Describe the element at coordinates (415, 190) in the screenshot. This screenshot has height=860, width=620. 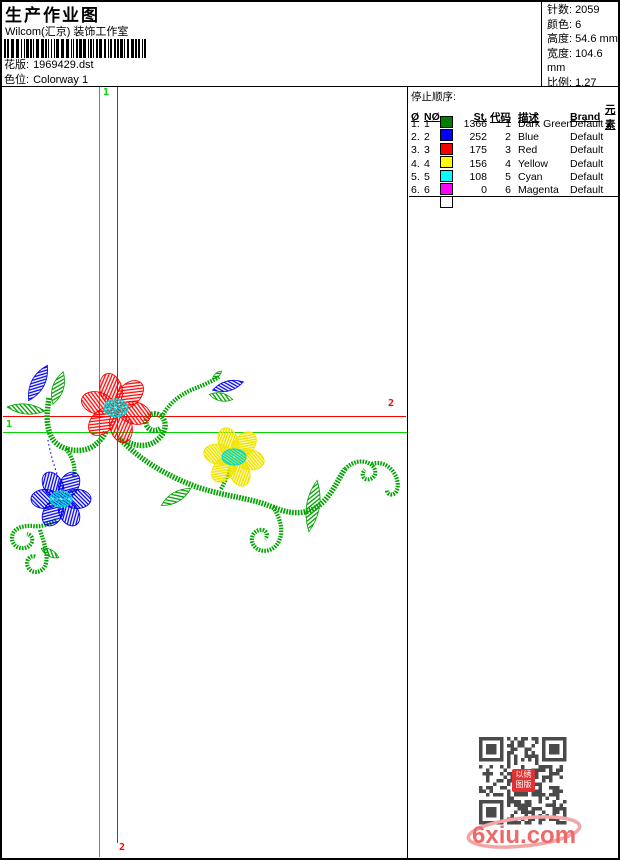
I see `stop-number: 6.` at that location.